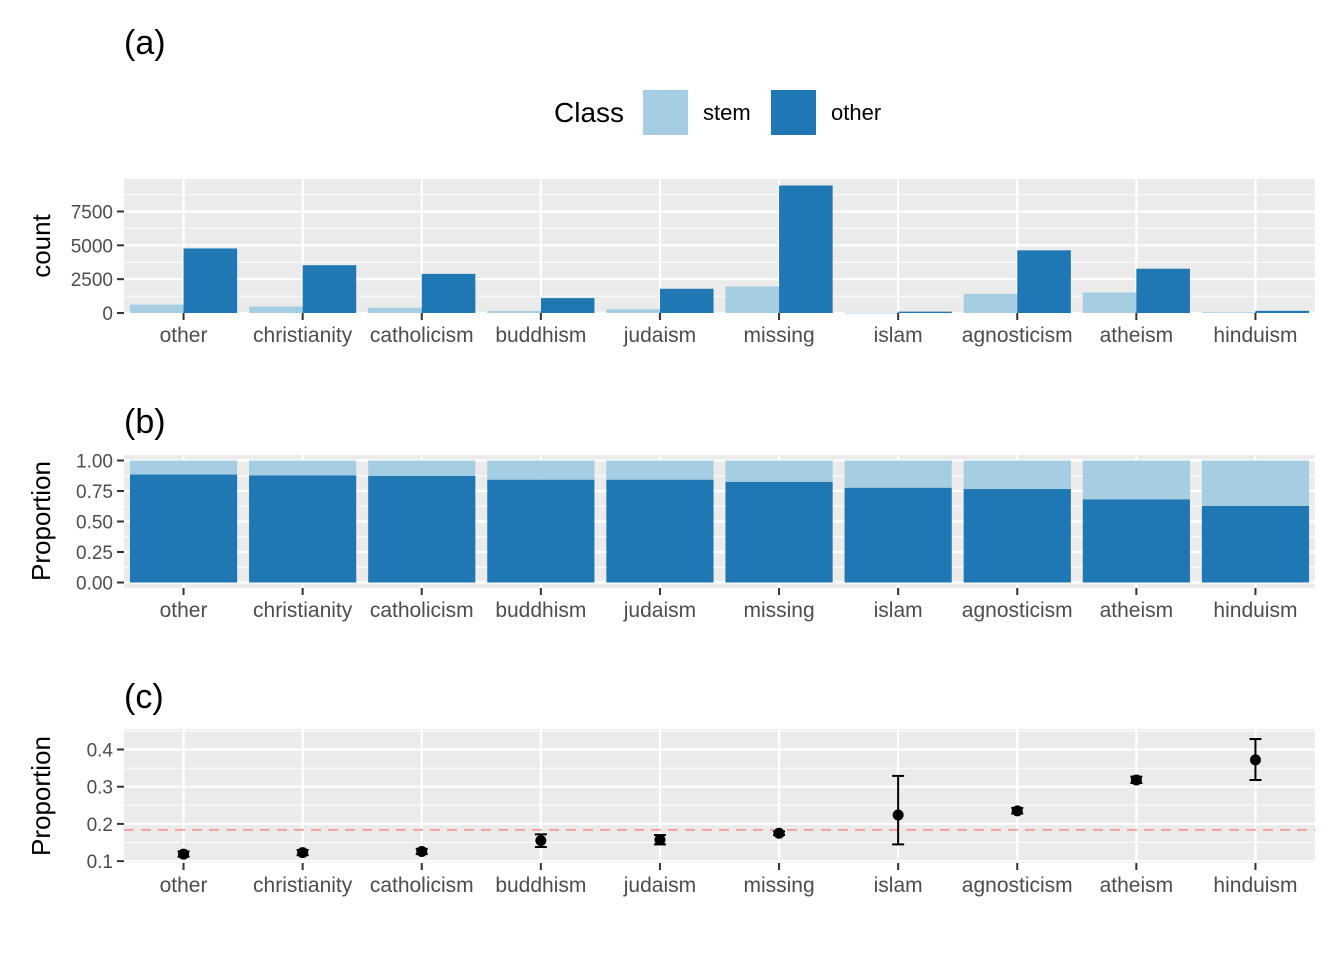 The image size is (1344, 960). I want to click on y-tick-label: 0.75, so click(94, 492).